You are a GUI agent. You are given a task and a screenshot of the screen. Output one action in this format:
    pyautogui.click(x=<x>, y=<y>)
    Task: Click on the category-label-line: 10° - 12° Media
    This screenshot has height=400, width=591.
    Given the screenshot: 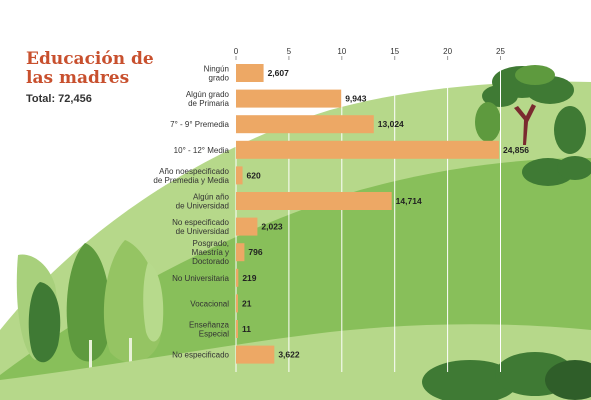 What is the action you would take?
    pyautogui.click(x=202, y=150)
    